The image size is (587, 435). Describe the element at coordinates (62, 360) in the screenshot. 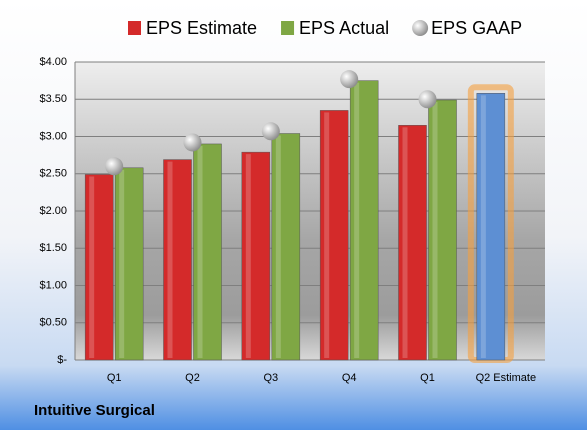

I see `y-tick-label: $-` at that location.